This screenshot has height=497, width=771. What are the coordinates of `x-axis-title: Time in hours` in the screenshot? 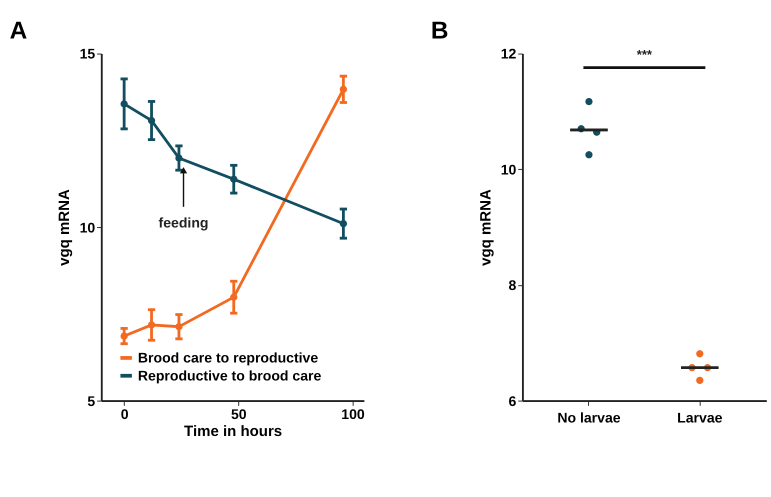 It's located at (233, 431).